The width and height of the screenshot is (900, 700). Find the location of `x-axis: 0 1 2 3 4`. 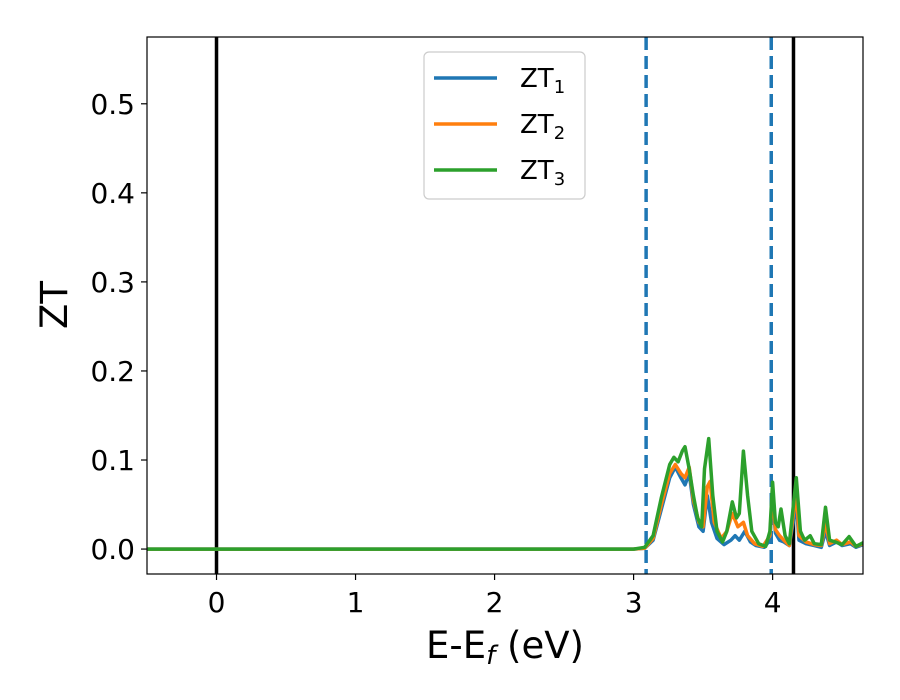

x-axis: 0 1 2 3 4 is located at coordinates (495, 596).